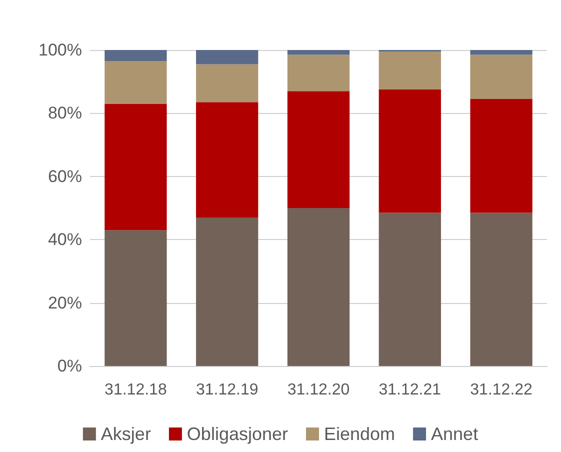 Image resolution: width=561 pixels, height=452 pixels. Describe the element at coordinates (135, 390) in the screenshot. I see `x-tick-label: 31.12.18` at that location.